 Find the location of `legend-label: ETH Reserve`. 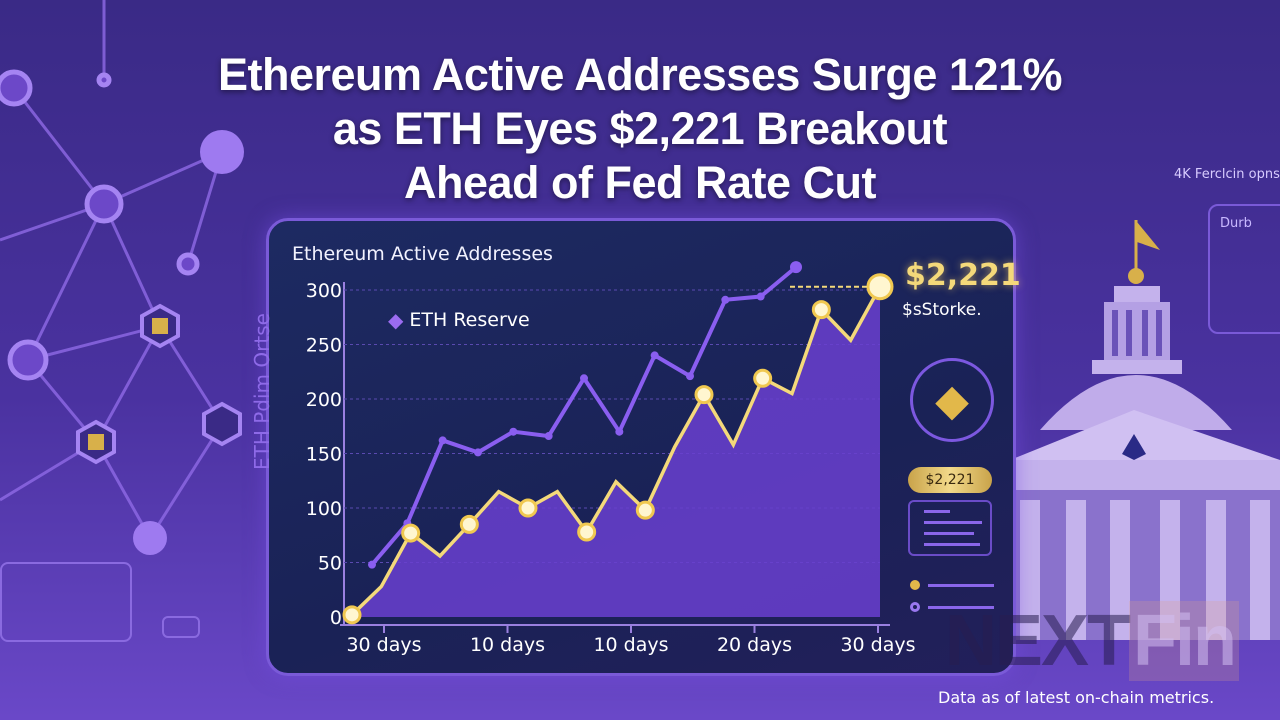

legend-label: ETH Reserve is located at coordinates (469, 320).